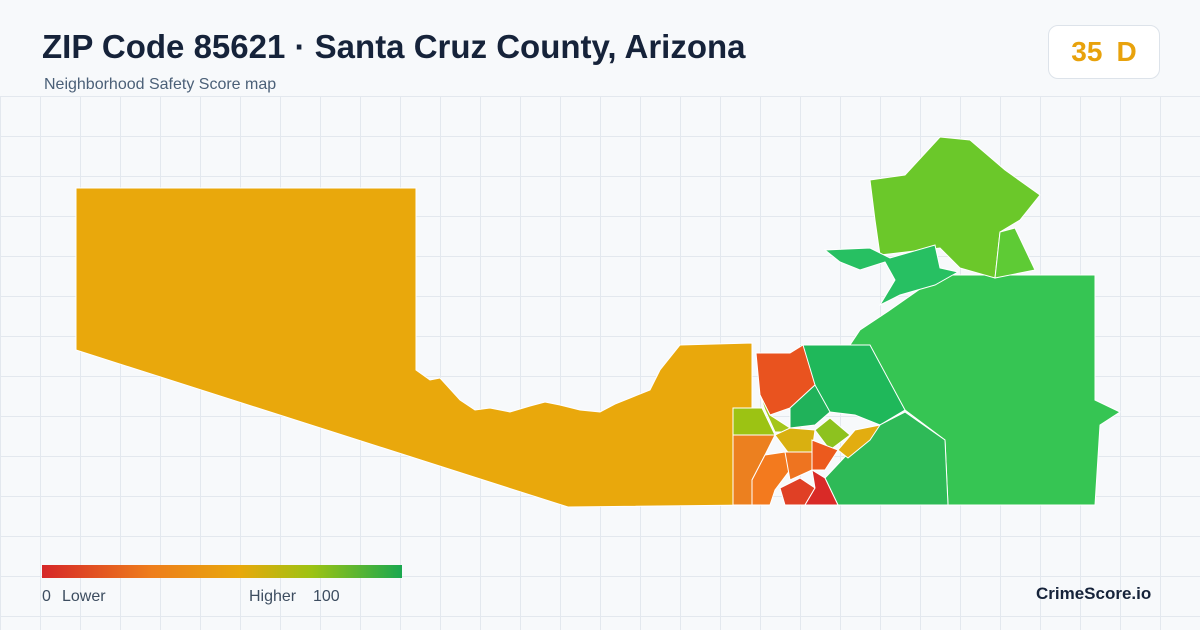 This screenshot has width=1200, height=630. What do you see at coordinates (84, 596) in the screenshot?
I see `legend-min-label: Lower` at bounding box center [84, 596].